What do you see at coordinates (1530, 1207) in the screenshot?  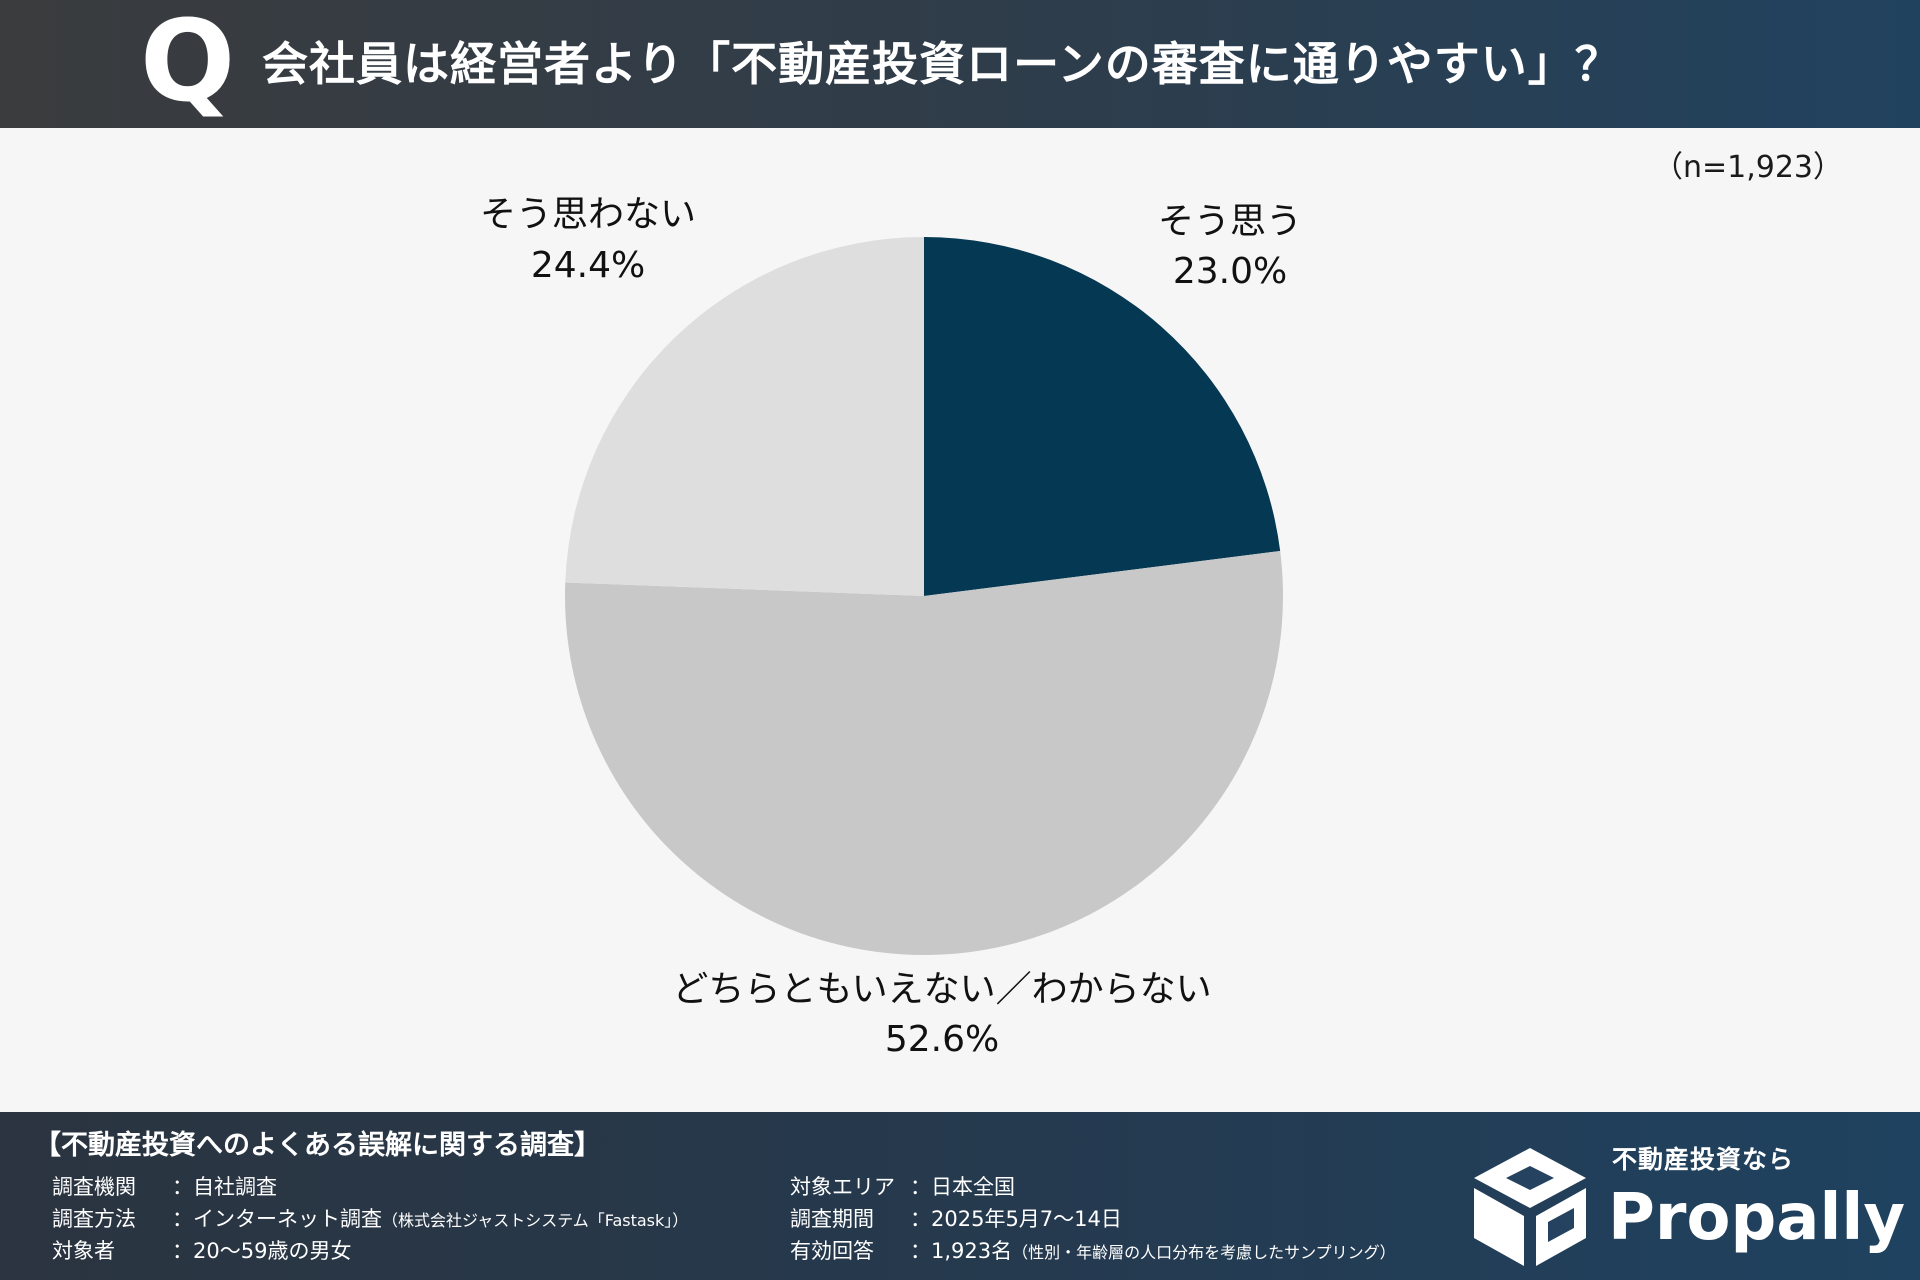 I see `box-logo-icon` at bounding box center [1530, 1207].